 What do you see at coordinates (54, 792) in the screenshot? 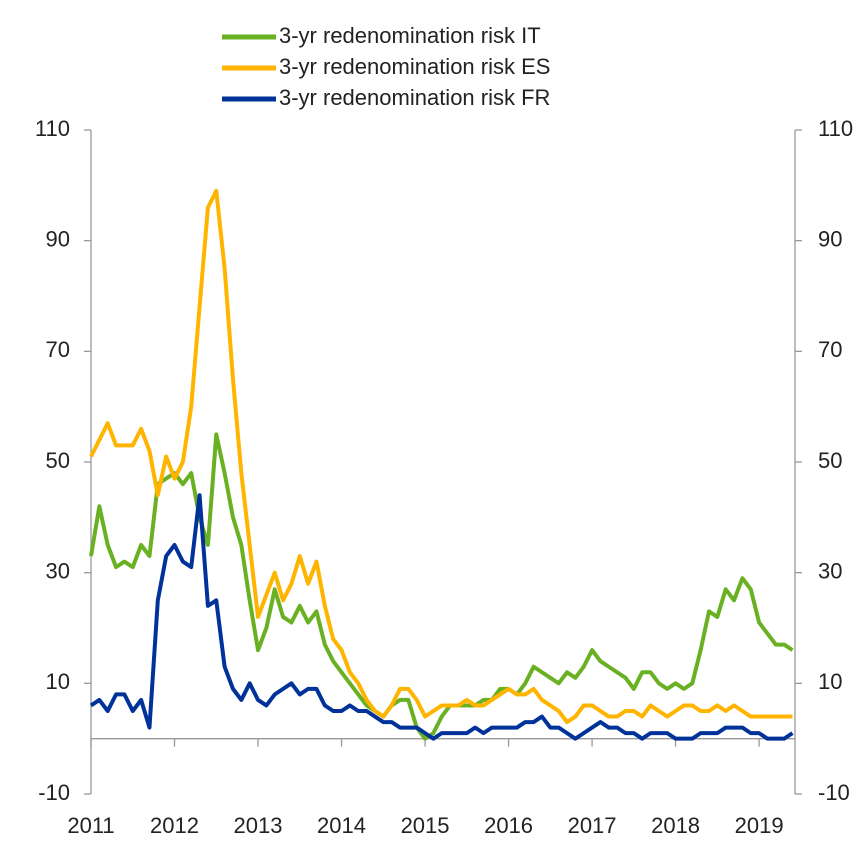
I see `y-tick-label: -10` at bounding box center [54, 792].